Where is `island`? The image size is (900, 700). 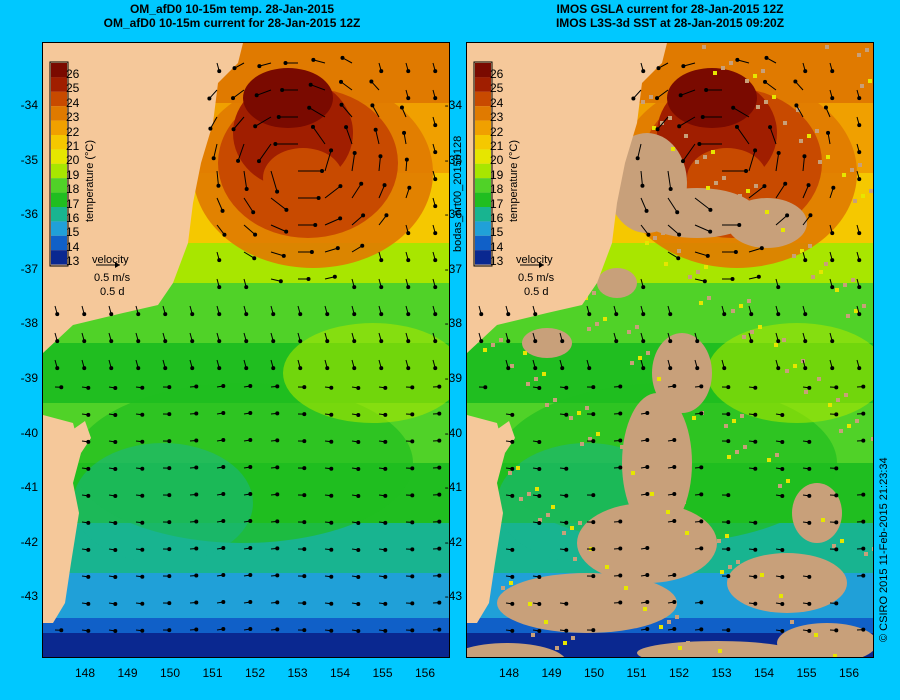 island is located at coordinates (503, 437).